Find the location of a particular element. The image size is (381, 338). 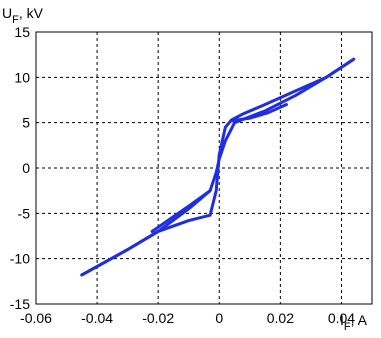

y-tick-label: 15 is located at coordinates (22, 32).